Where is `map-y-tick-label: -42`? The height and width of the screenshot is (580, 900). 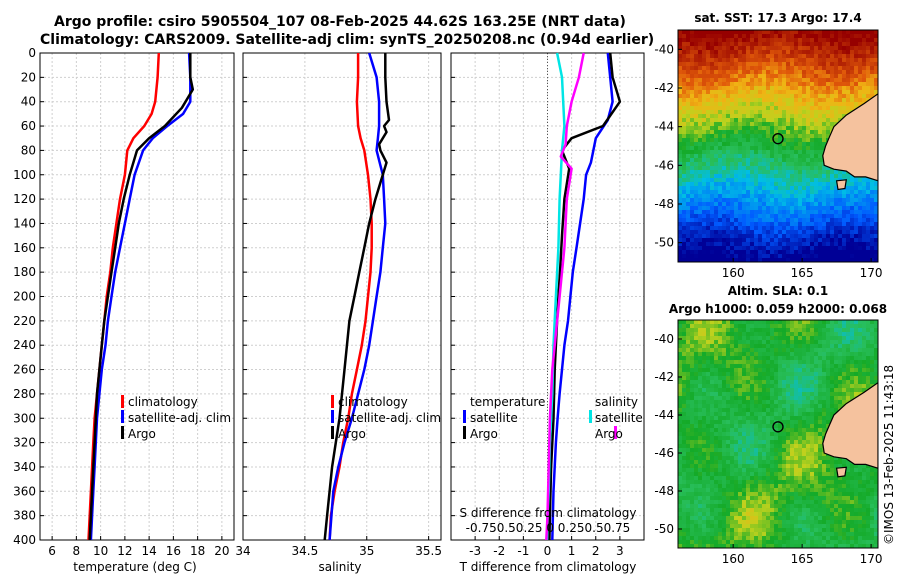 map-y-tick-label: -42 is located at coordinates (664, 88).